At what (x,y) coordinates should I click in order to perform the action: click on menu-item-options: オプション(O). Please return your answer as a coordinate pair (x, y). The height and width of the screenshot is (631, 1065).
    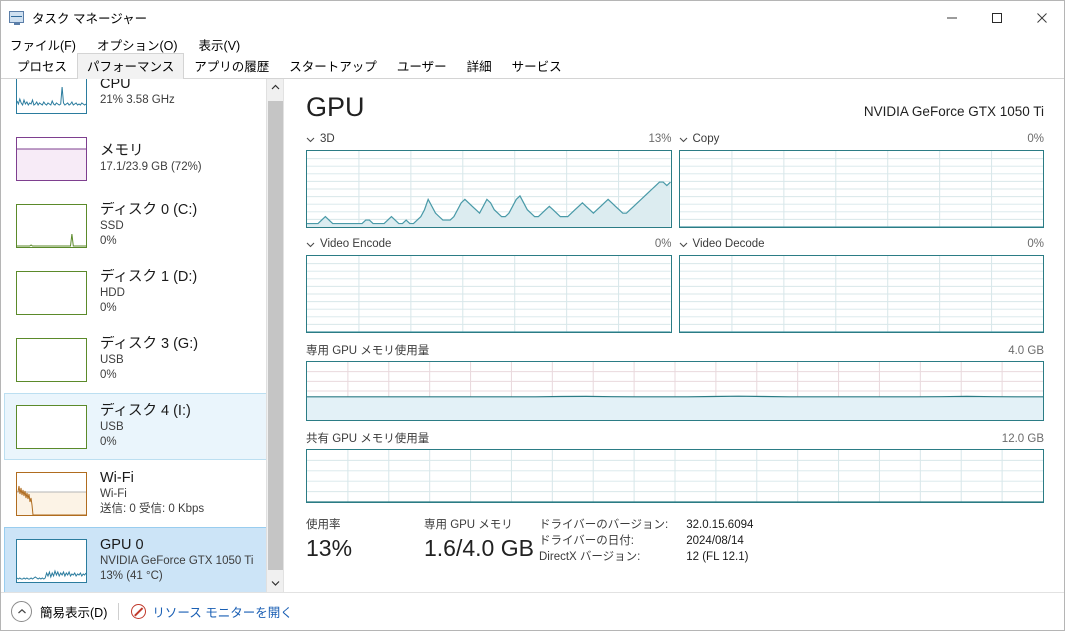
    Looking at the image, I should click on (137, 46).